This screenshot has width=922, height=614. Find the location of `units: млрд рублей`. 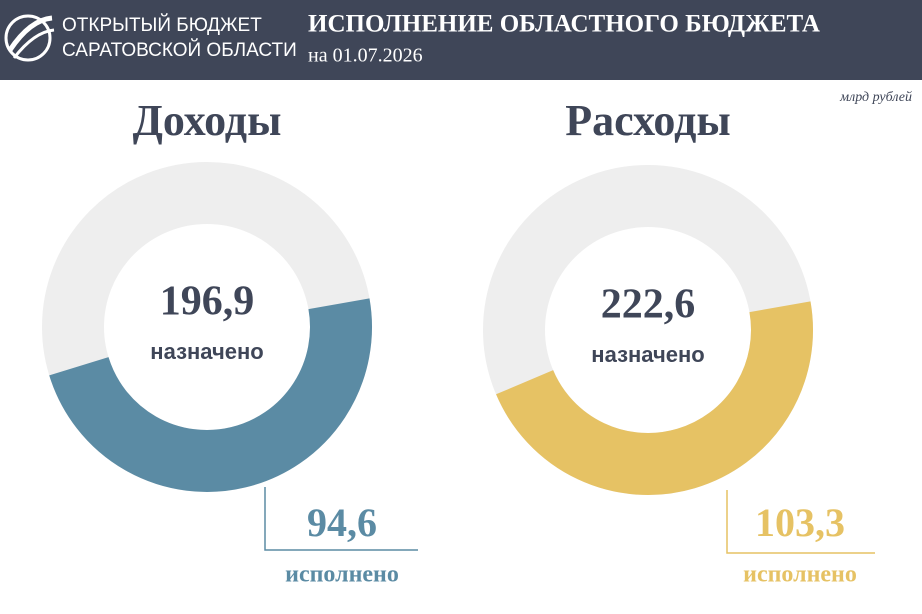

units: млрд рублей is located at coordinates (875, 97).